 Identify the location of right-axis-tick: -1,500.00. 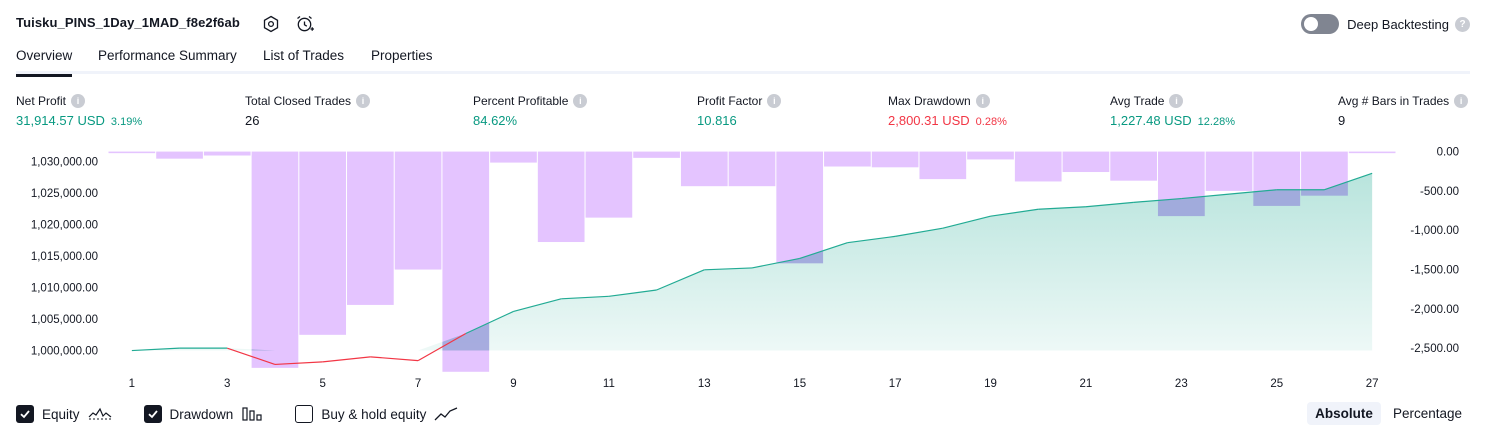
(1434, 271).